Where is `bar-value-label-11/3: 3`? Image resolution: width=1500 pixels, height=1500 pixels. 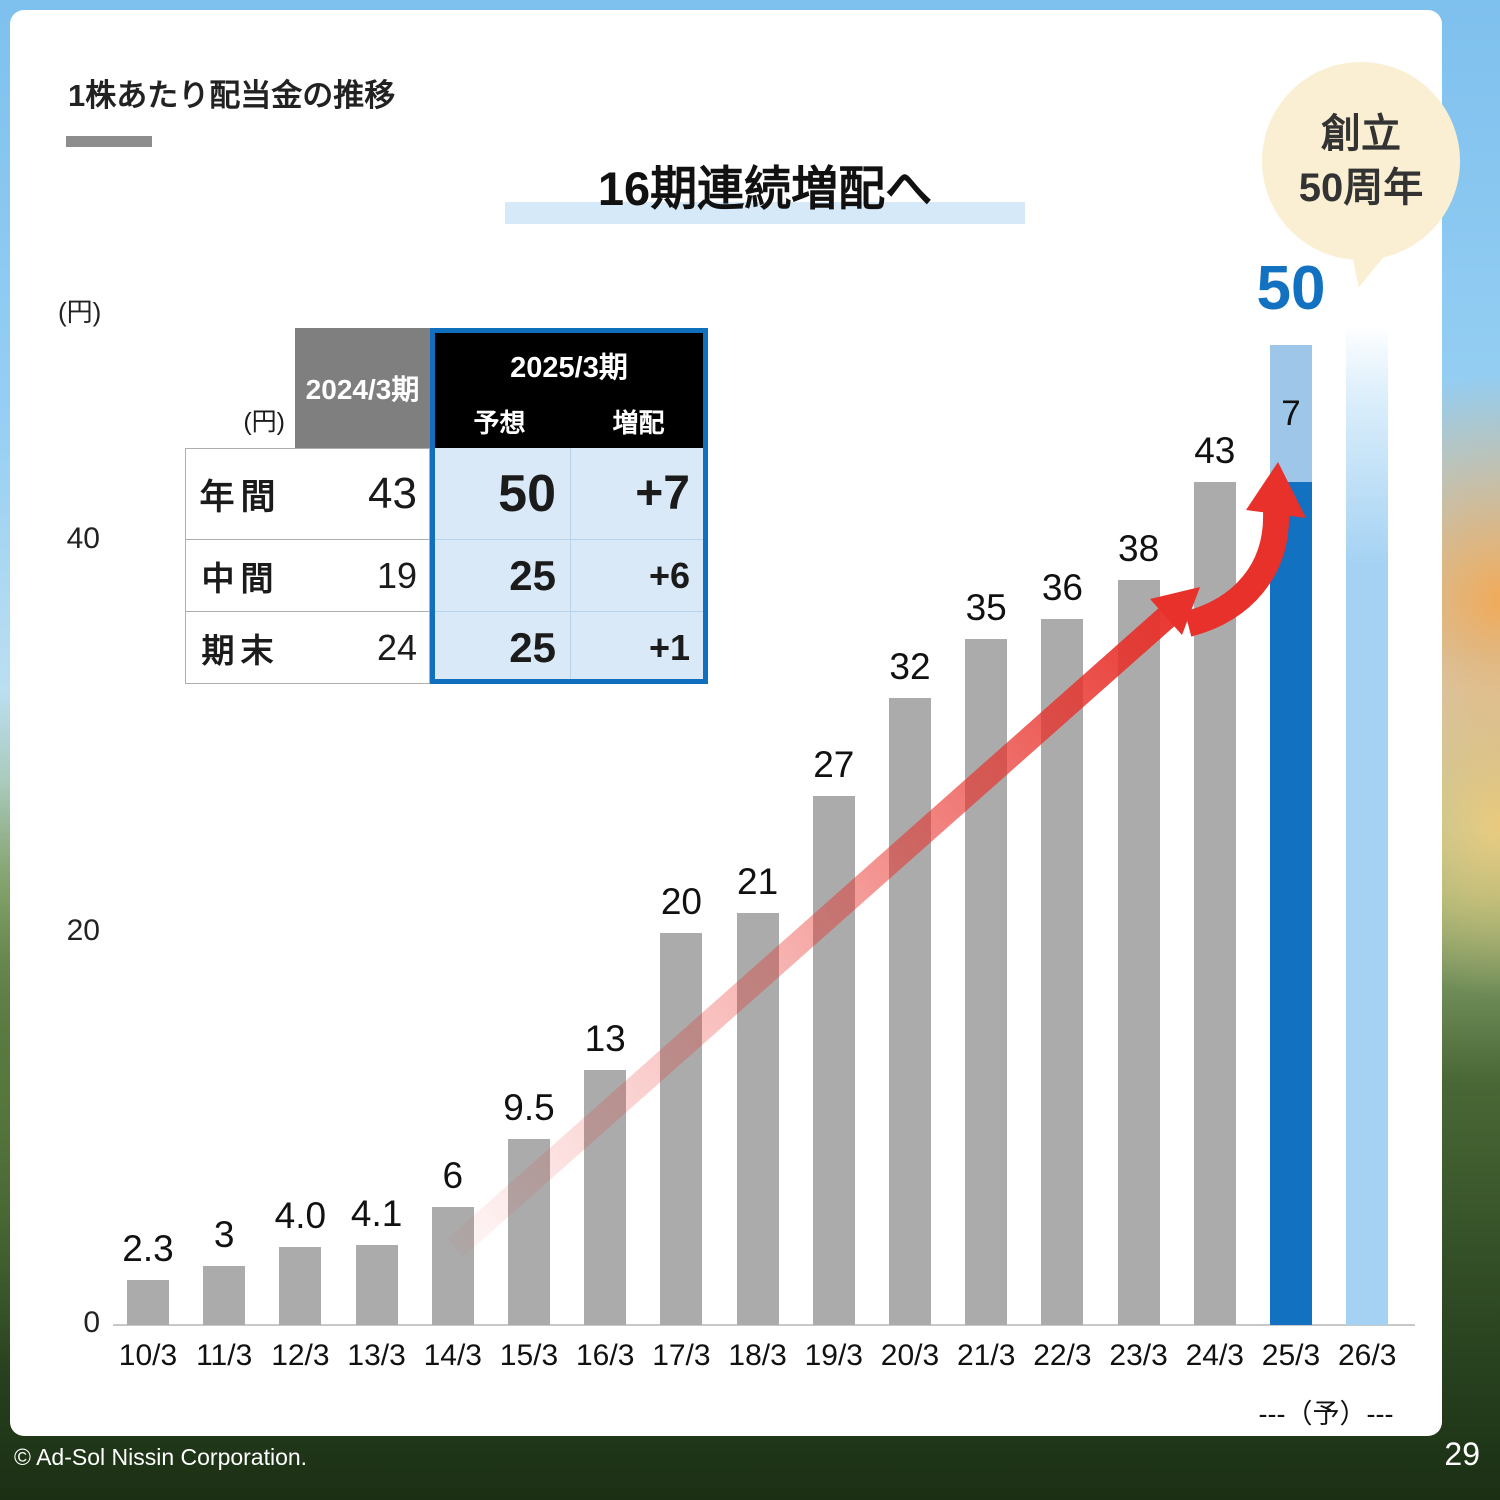
bar-value-label-11/3: 3 is located at coordinates (224, 1235).